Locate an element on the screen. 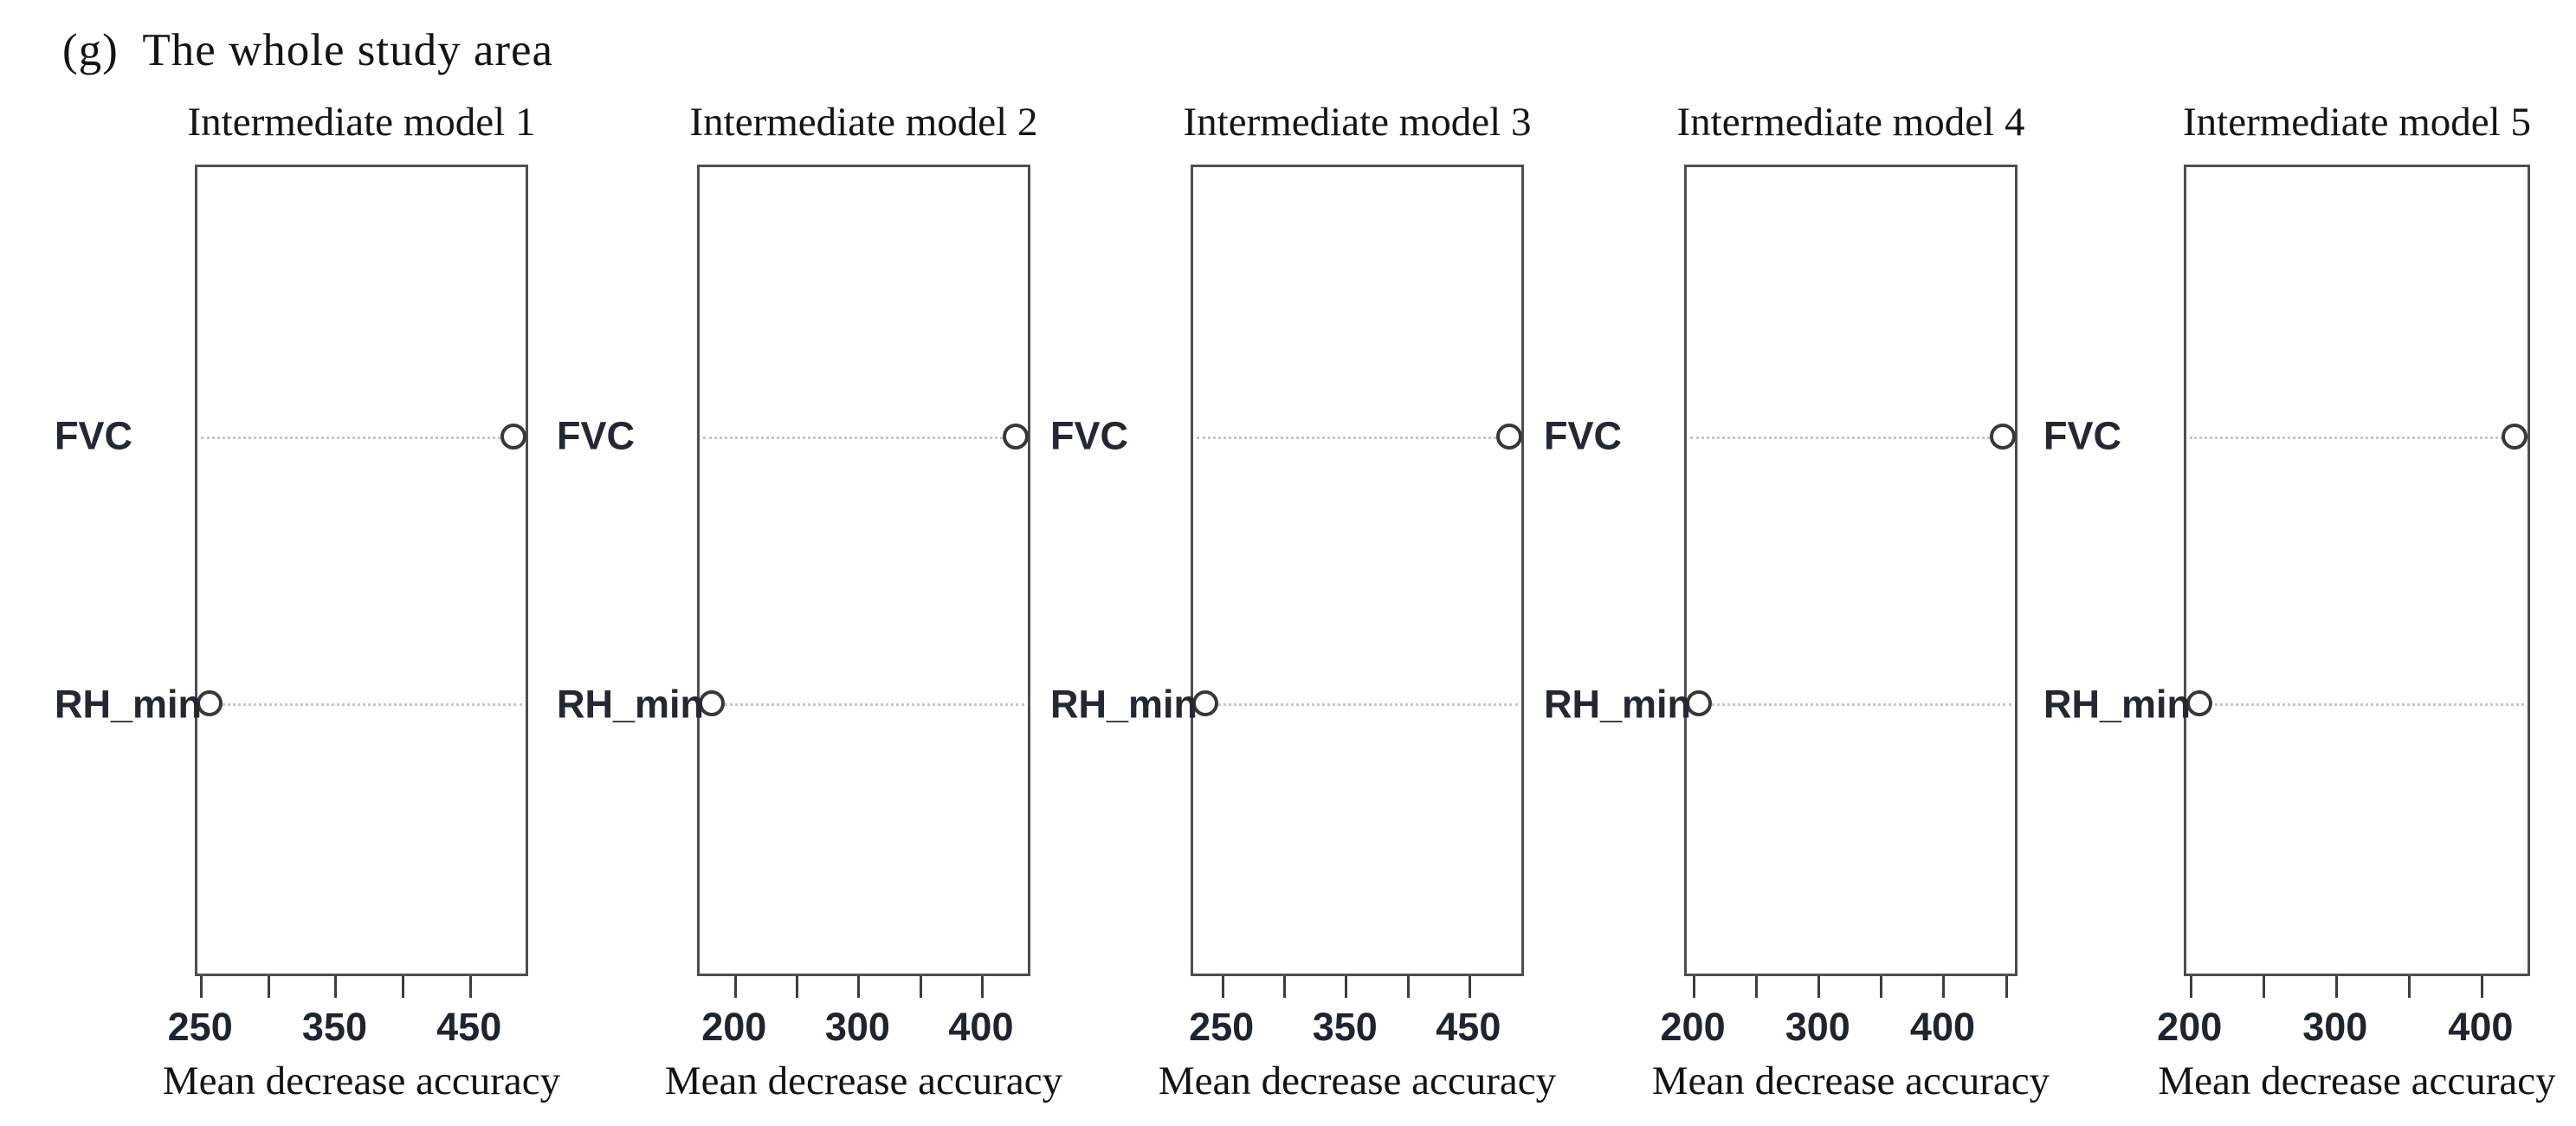  panel-title: Intermediate model 3 is located at coordinates (1357, 122).